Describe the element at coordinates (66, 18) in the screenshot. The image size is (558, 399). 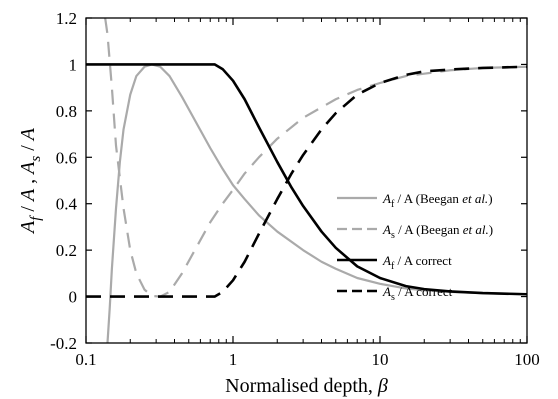
I see `y-tick-label: 1.2` at that location.